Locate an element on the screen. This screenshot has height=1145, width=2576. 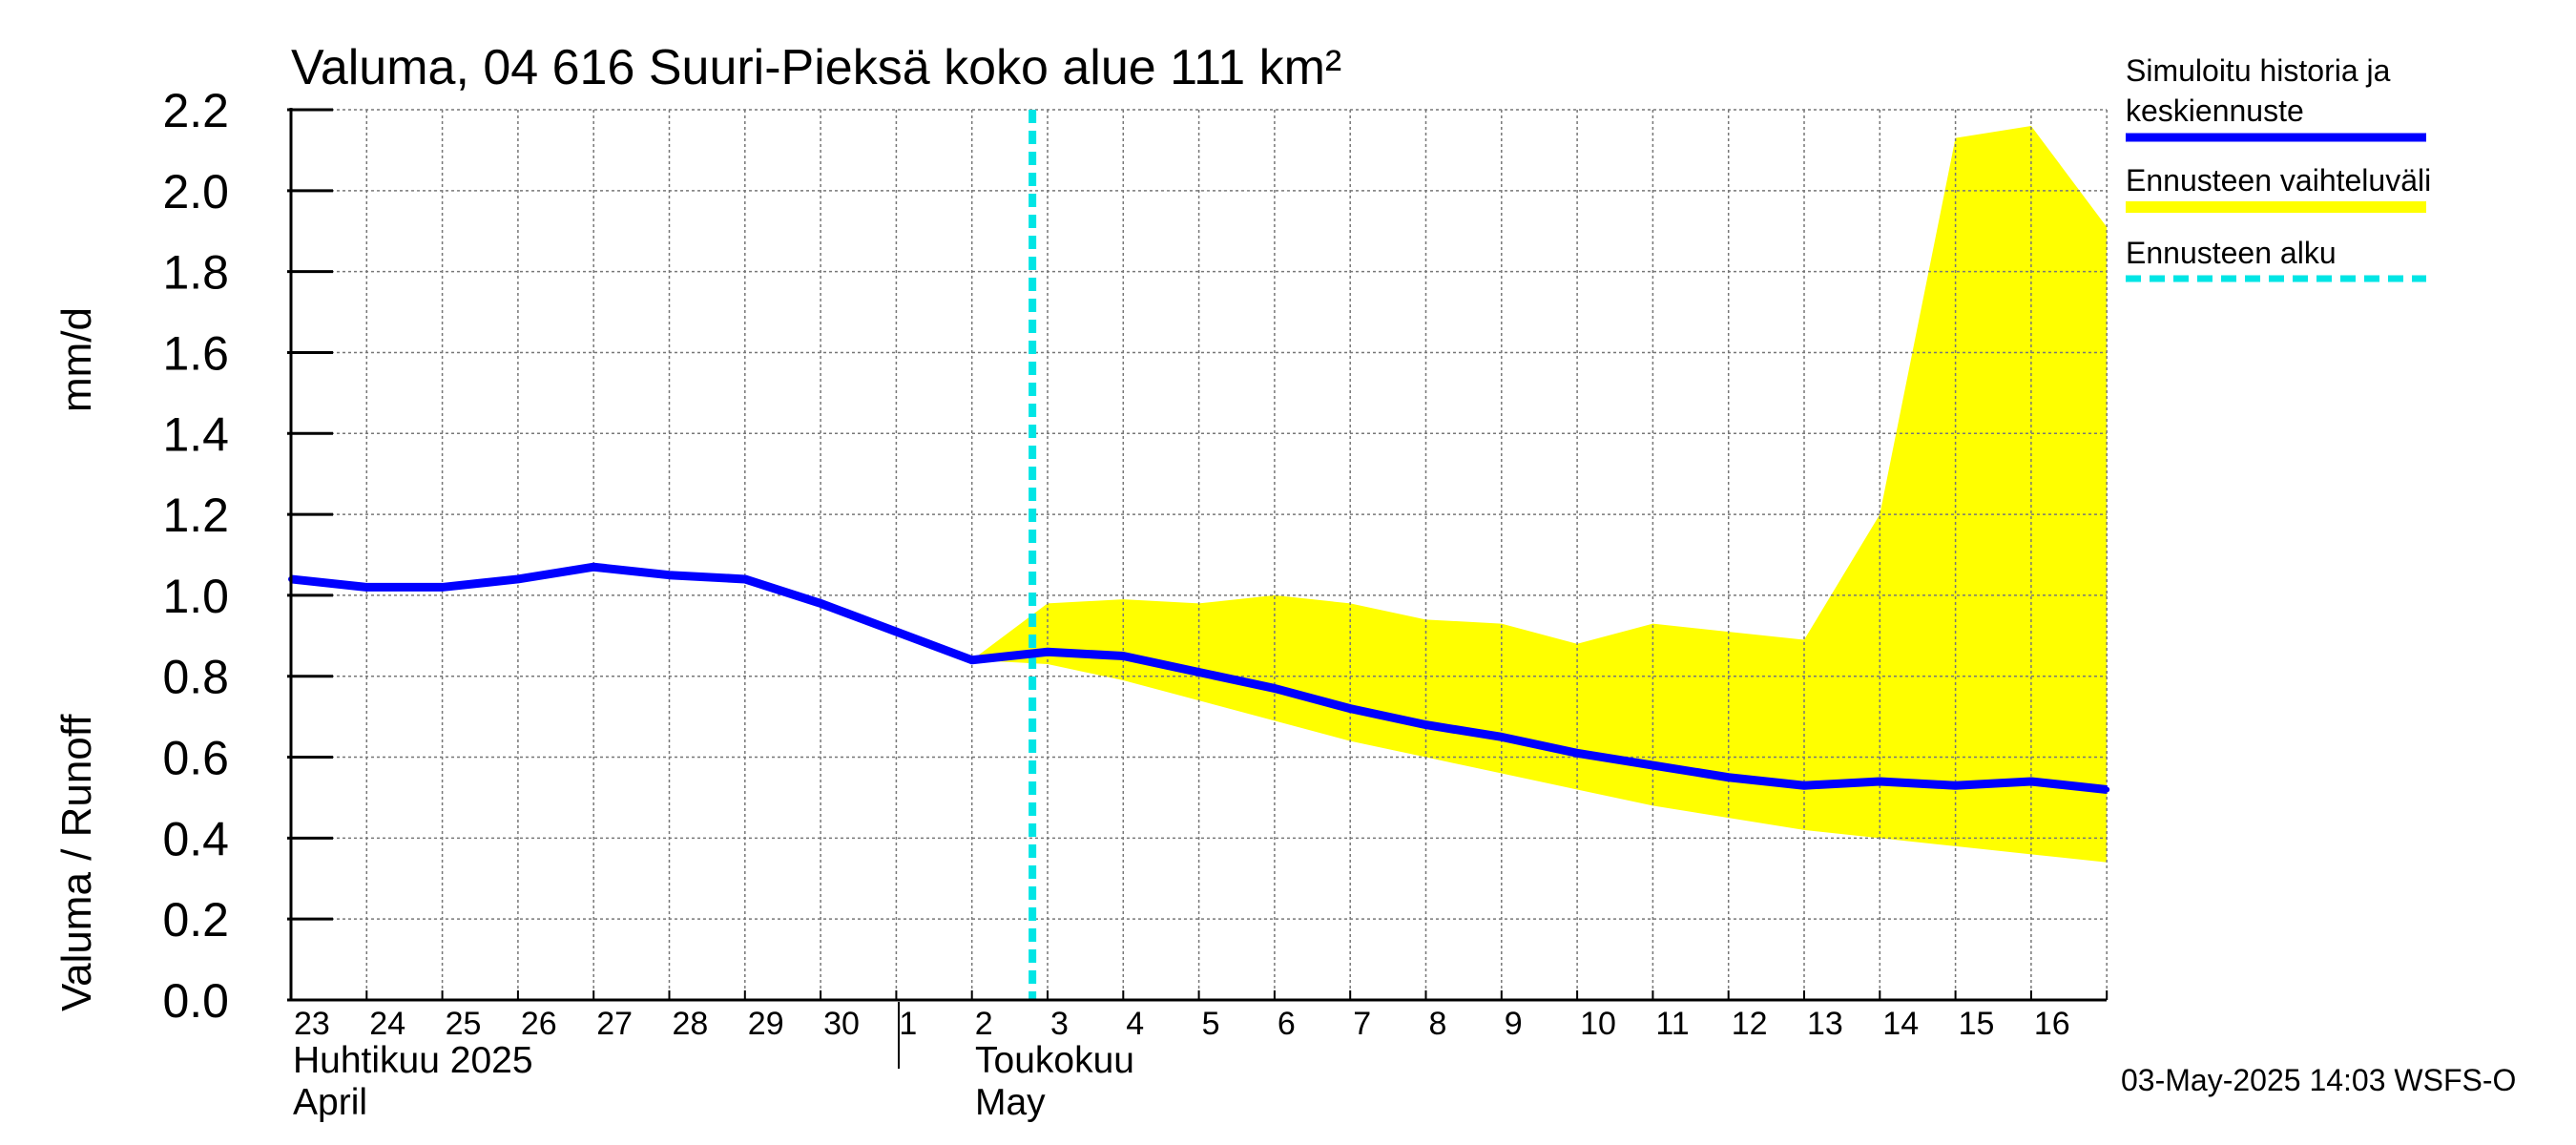
x-tick-label: 4 is located at coordinates (1135, 1024).